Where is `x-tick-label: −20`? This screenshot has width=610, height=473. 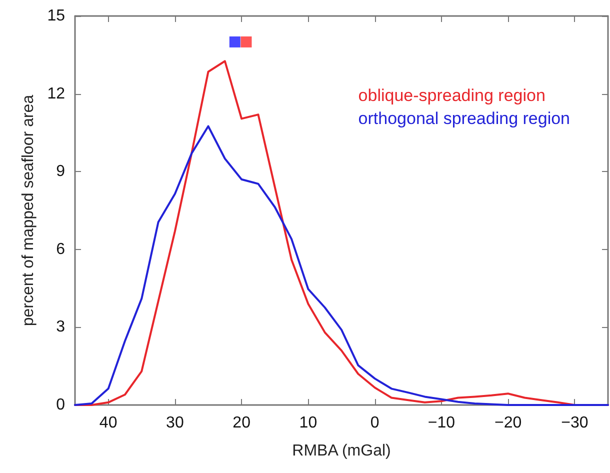 x-tick-label: −20 is located at coordinates (508, 423).